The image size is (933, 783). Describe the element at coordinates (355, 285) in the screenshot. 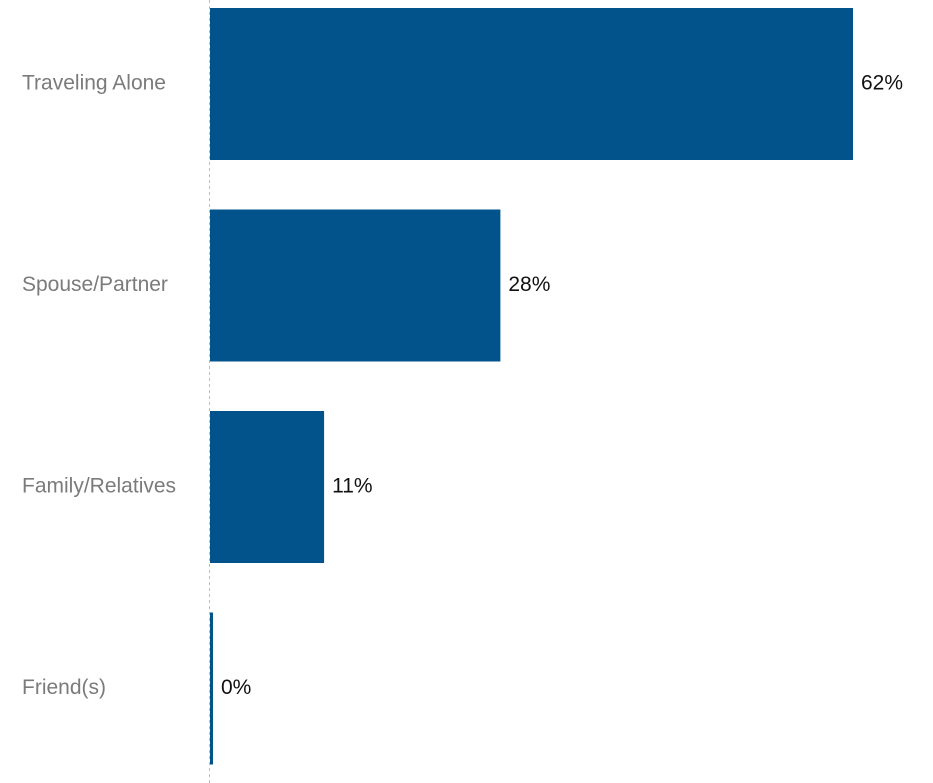

I see `bar-spouse-partner` at that location.